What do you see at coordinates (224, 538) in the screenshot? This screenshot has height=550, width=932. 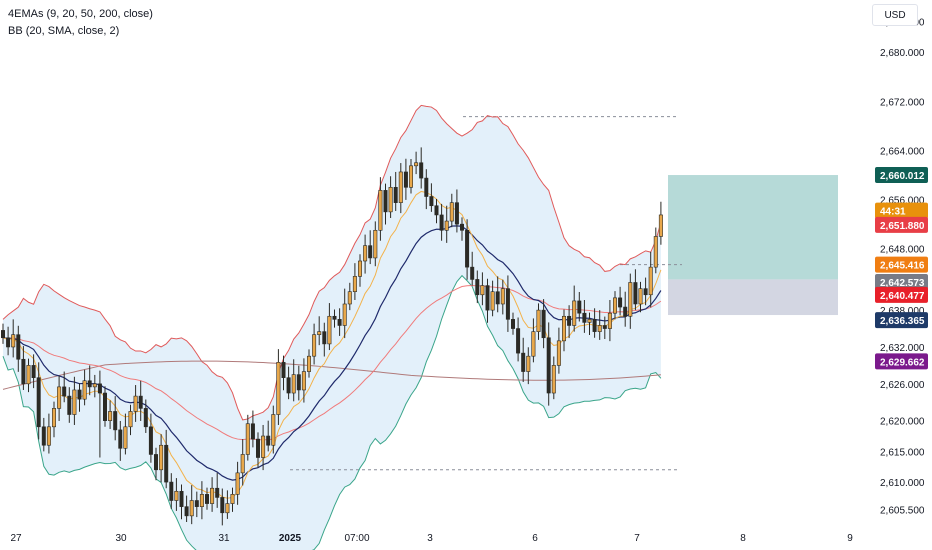 I see `x-axis-tick-label: 31` at bounding box center [224, 538].